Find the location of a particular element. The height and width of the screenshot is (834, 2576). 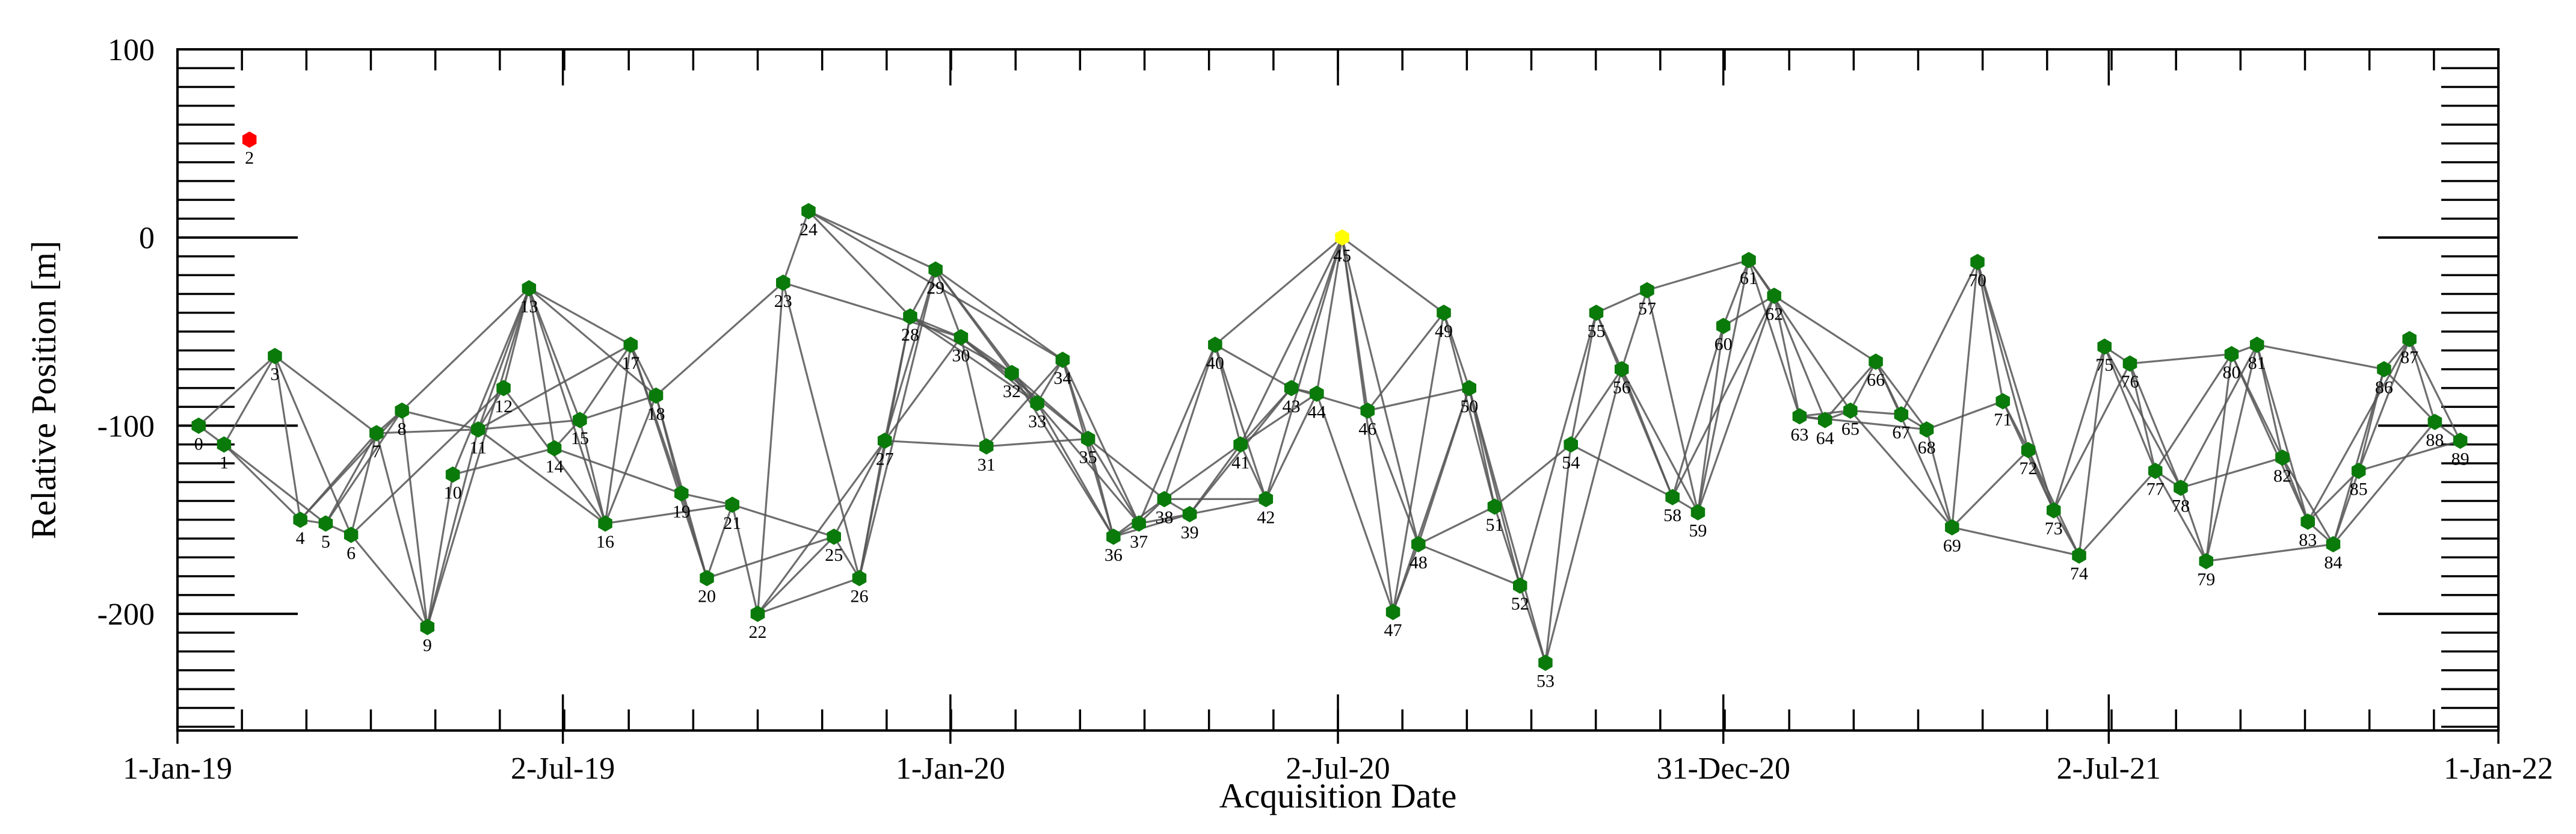

point-label-8: 8 is located at coordinates (402, 429).